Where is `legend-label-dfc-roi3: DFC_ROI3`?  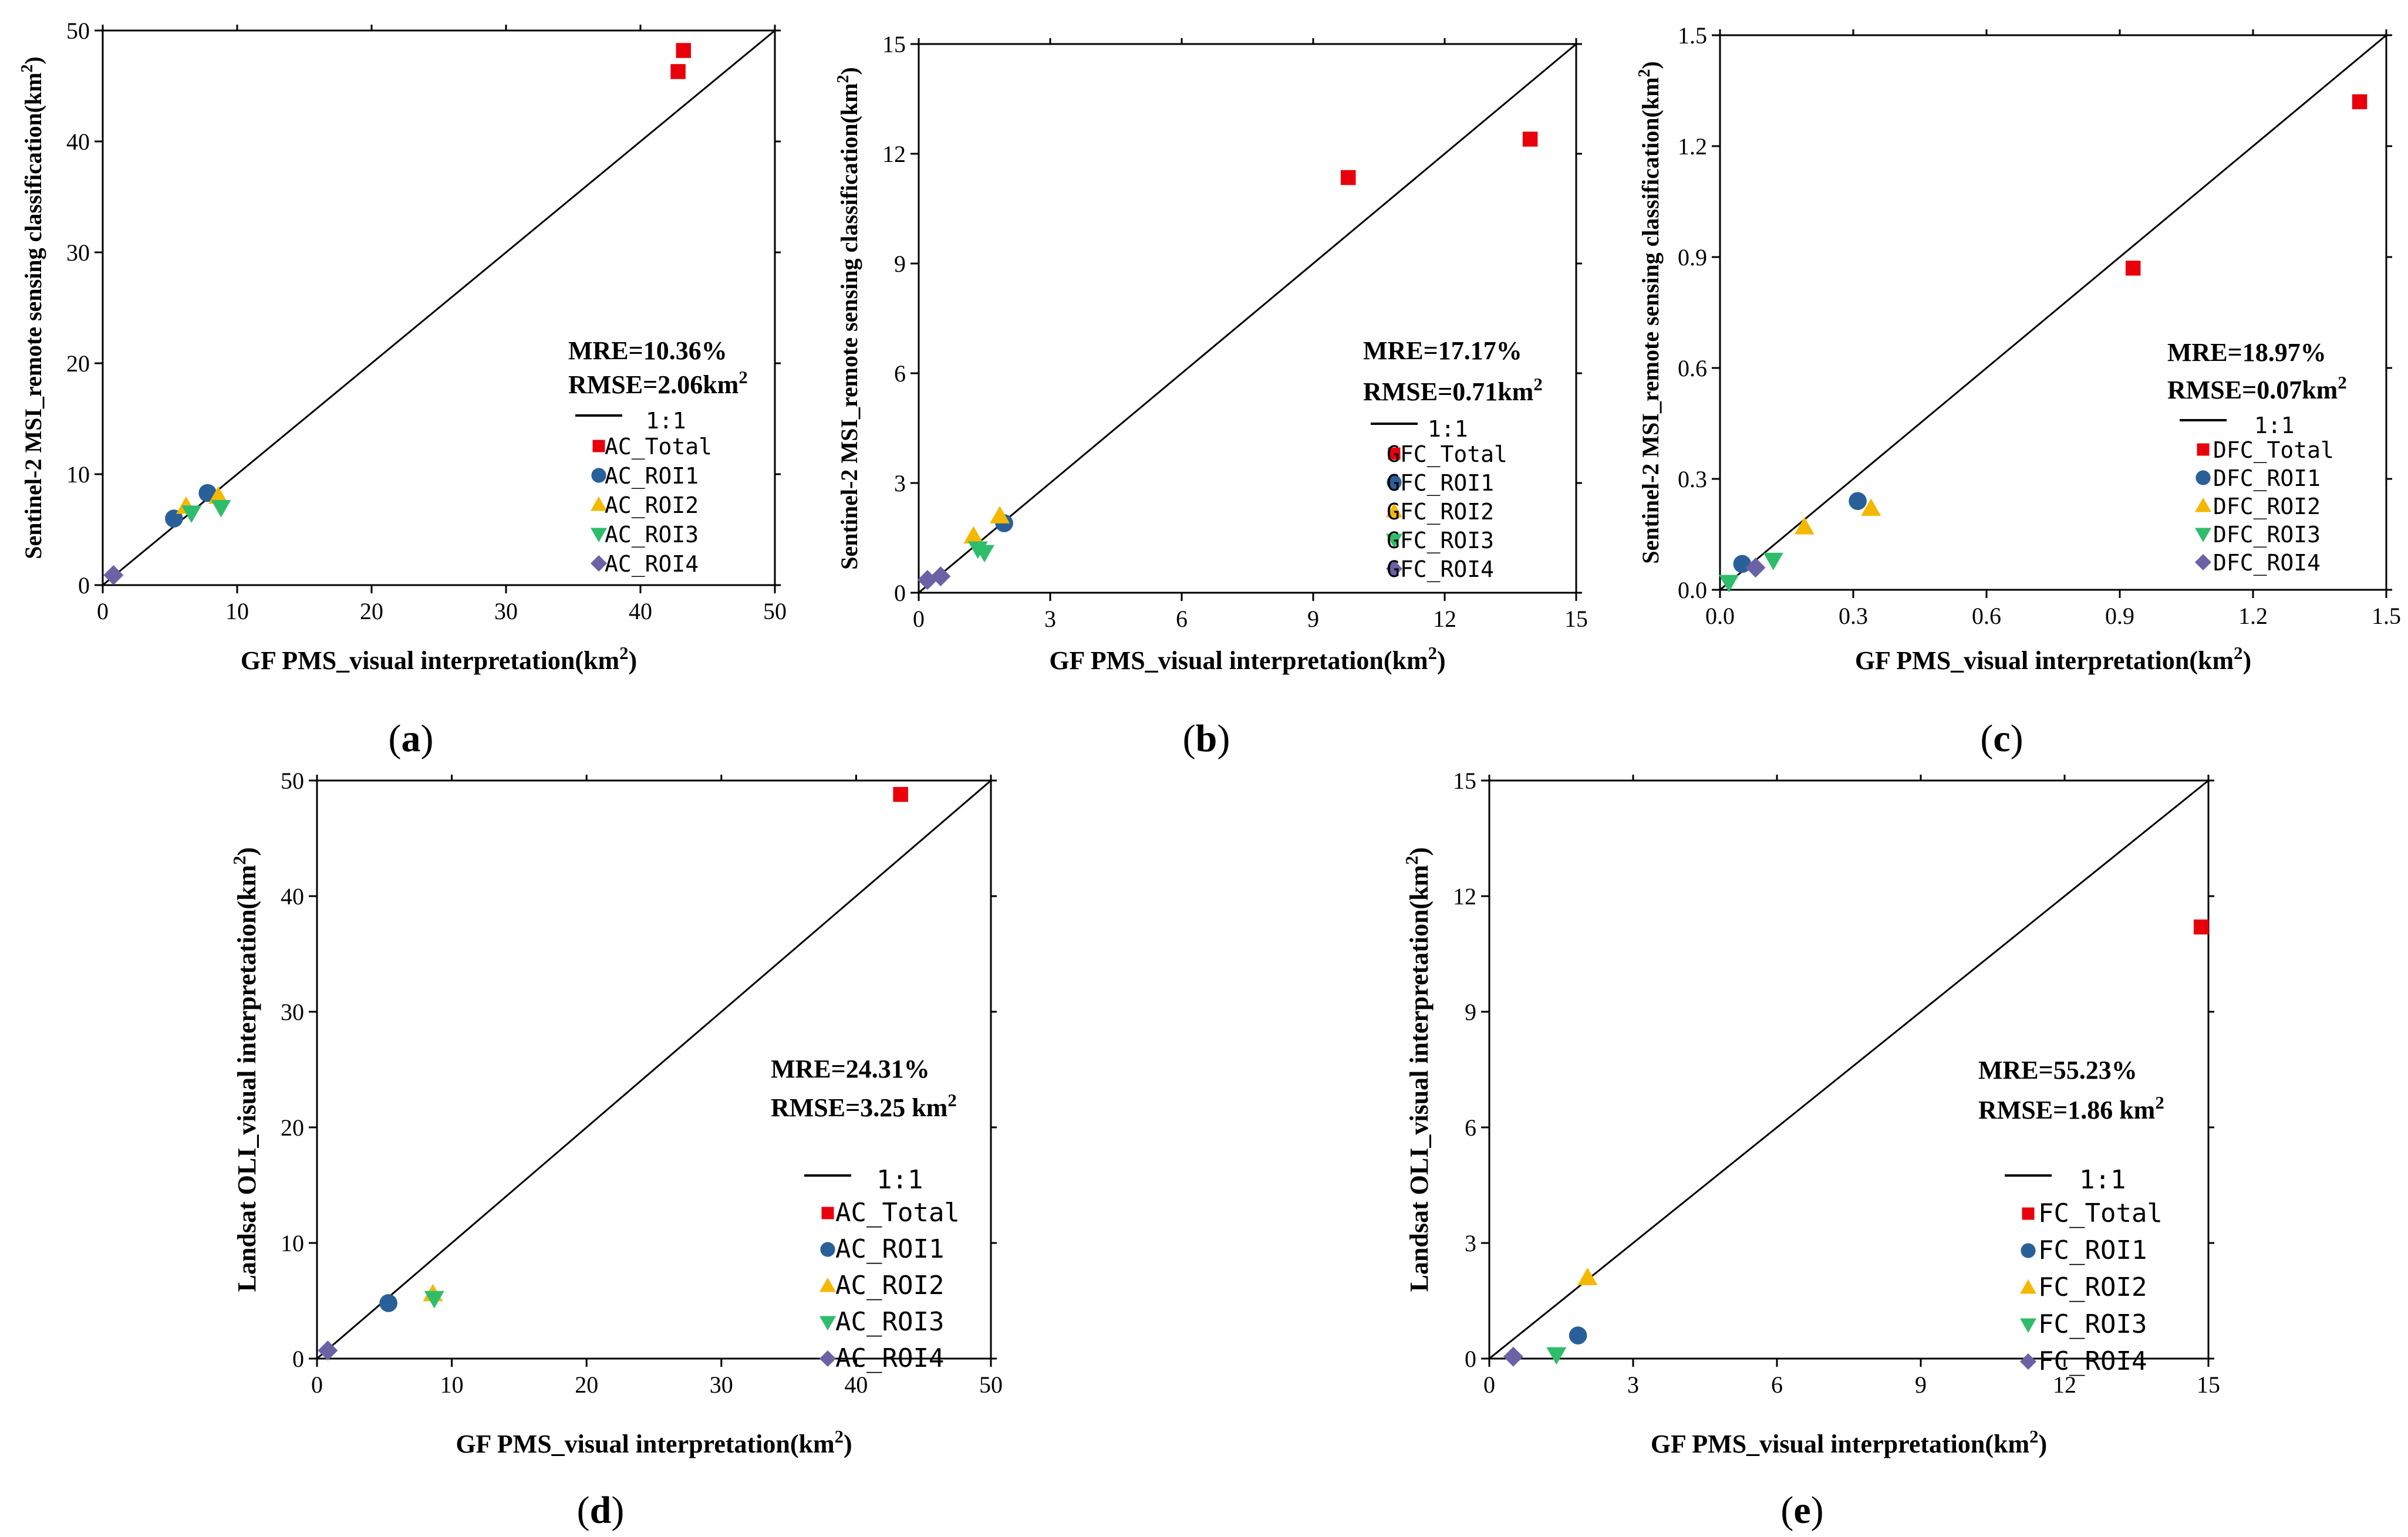
legend-label-dfc-roi3: DFC_ROI3 is located at coordinates (2267, 535).